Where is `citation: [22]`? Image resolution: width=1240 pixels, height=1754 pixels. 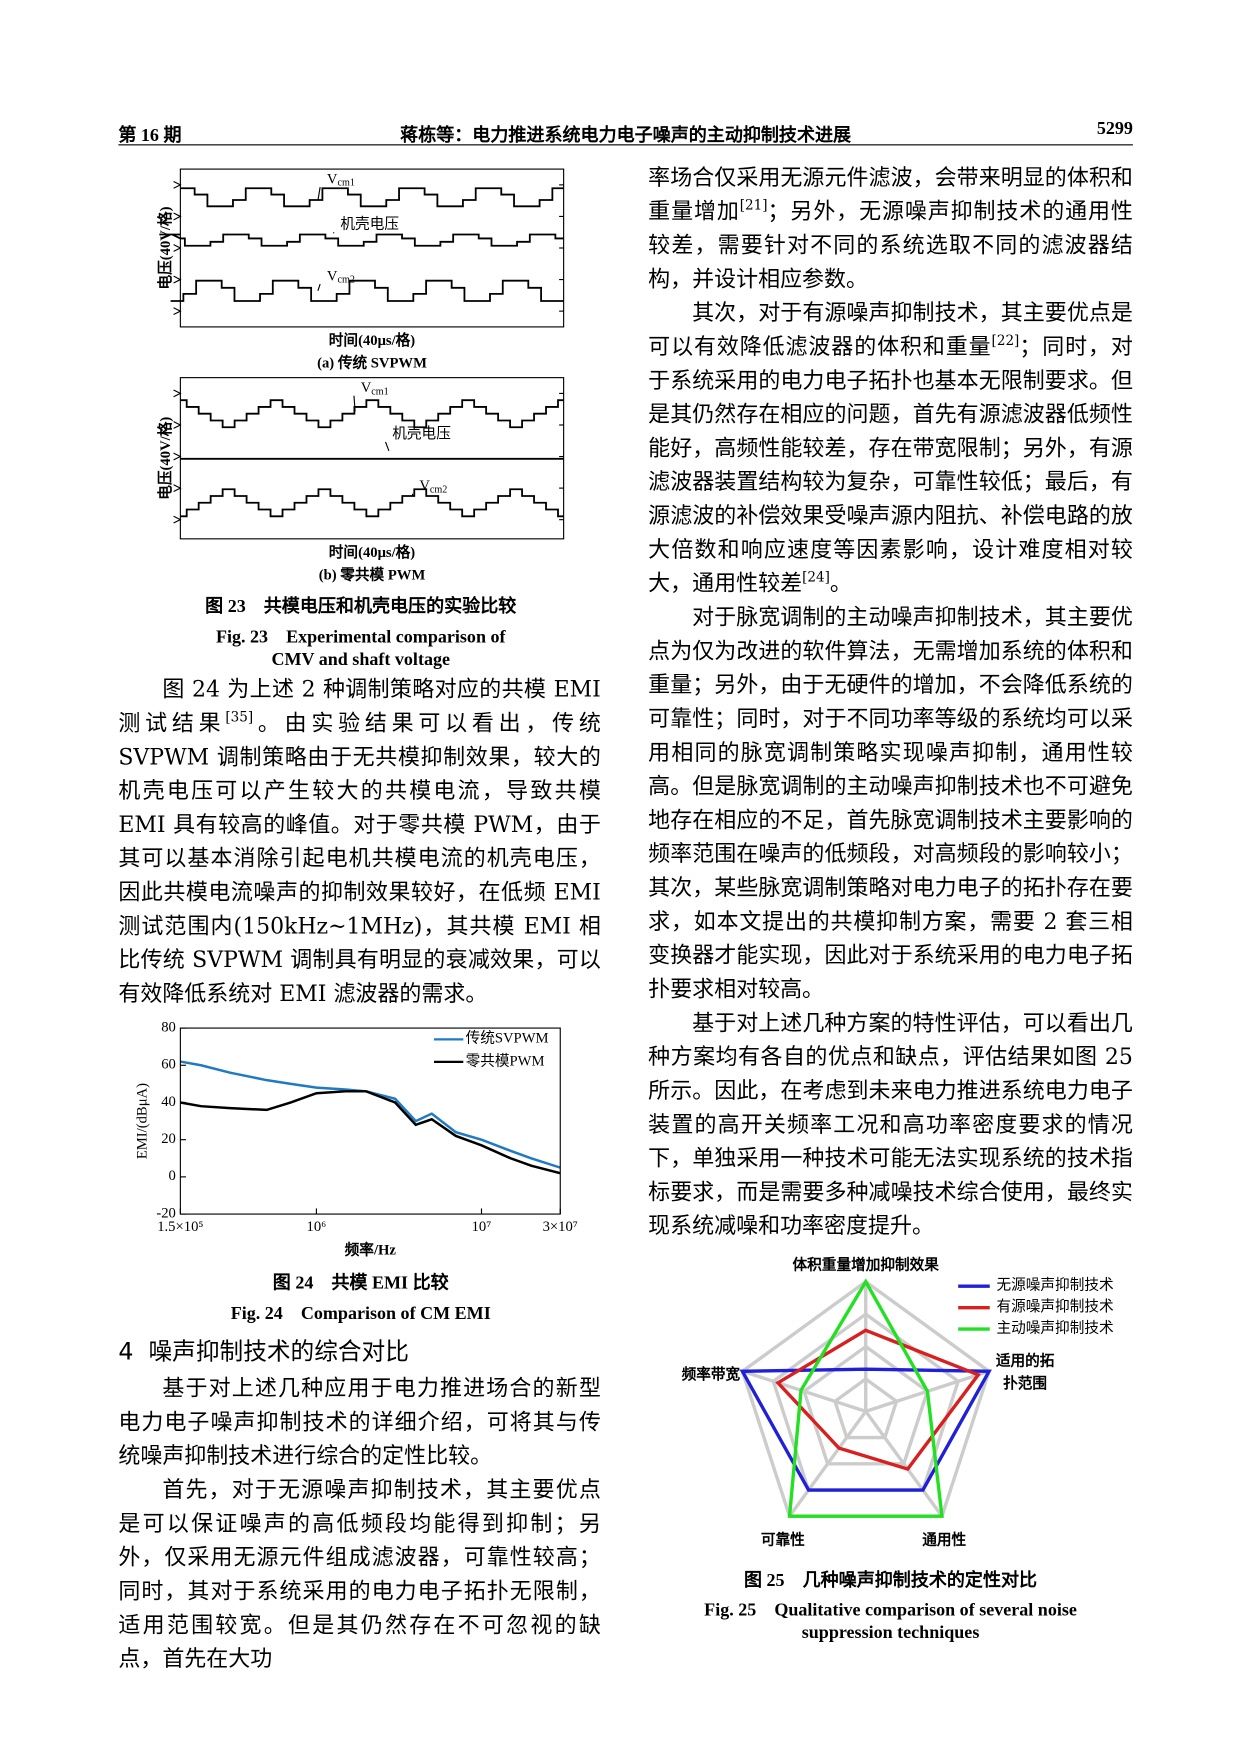
citation: [22] is located at coordinates (1005, 340).